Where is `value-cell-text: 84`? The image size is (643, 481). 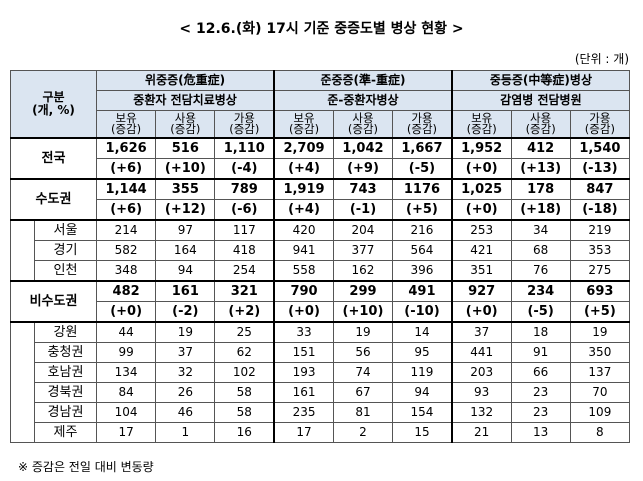
value-cell-text: 84 is located at coordinates (126, 392).